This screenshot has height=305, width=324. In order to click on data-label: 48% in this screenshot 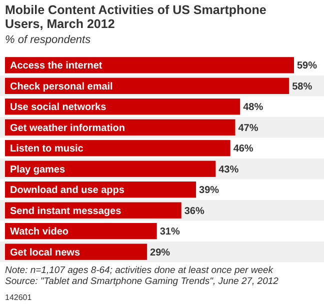, I will do `click(253, 108)`.